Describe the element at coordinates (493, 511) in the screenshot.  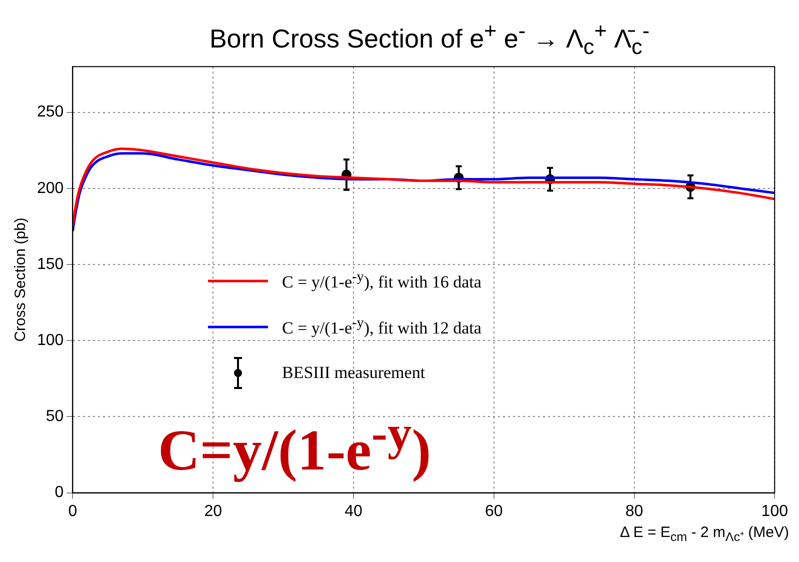
I see `x-tick-label: 60` at that location.